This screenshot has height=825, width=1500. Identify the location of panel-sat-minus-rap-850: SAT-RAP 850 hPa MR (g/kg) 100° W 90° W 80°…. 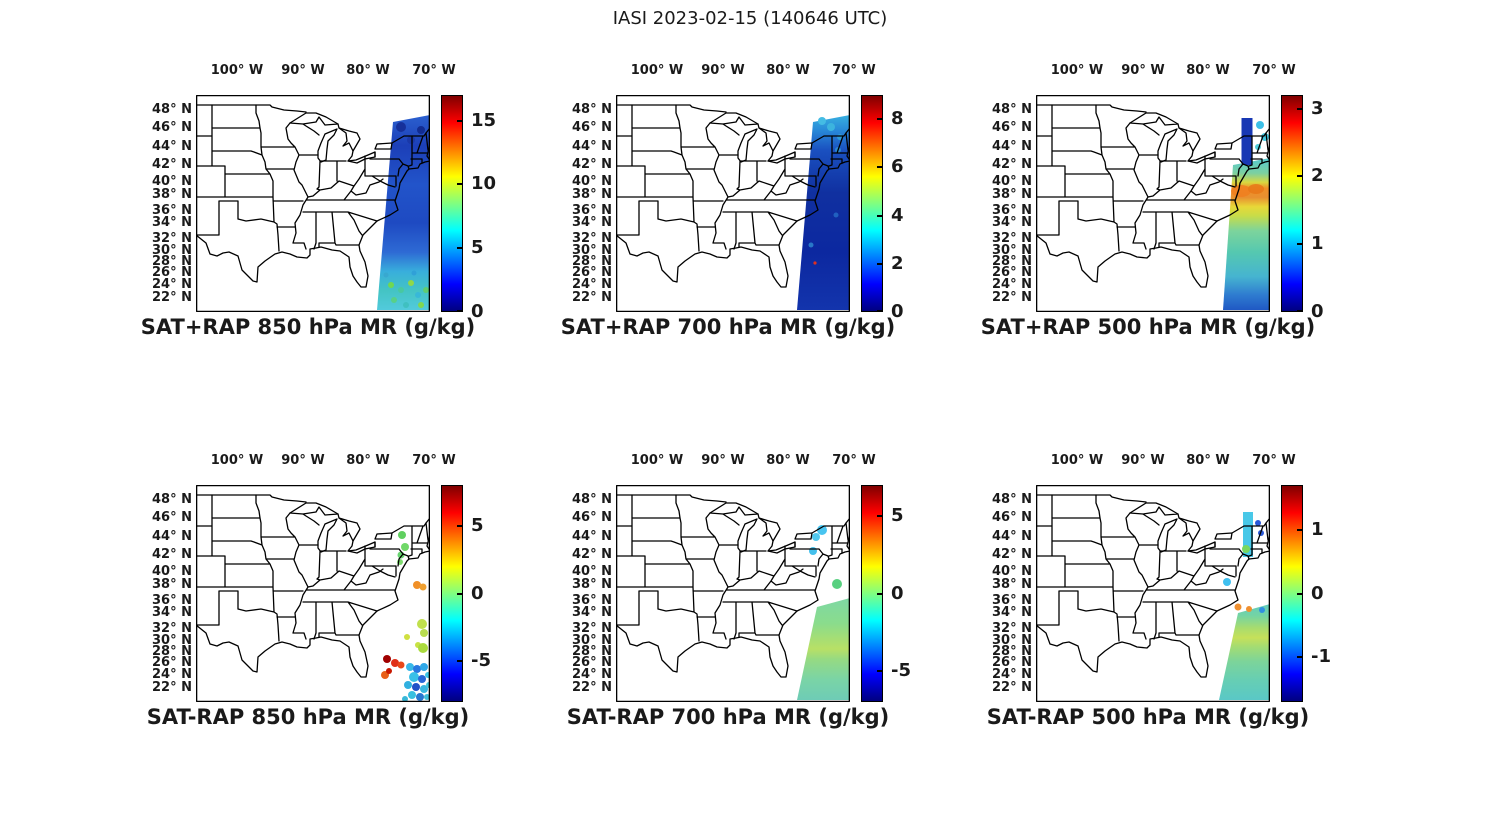
(340, 595).